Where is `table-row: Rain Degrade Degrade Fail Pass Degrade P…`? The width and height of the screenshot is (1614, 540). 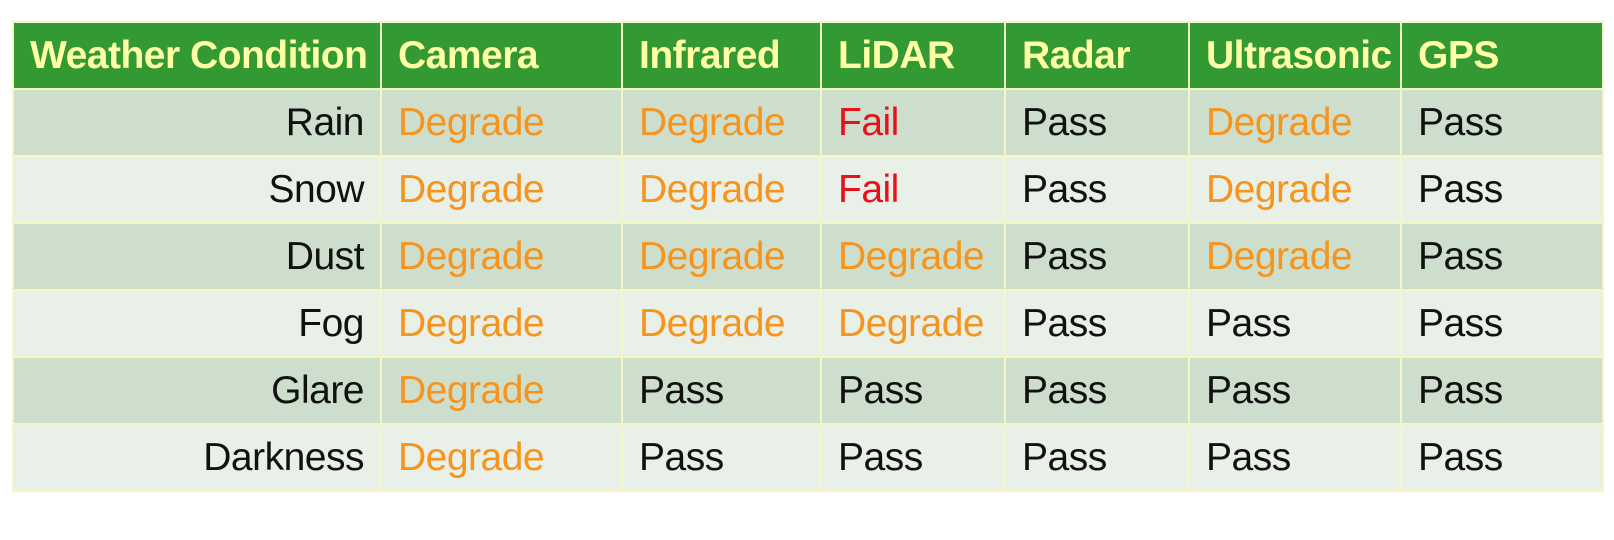
table-row: Rain Degrade Degrade Fail Pass Degrade P… is located at coordinates (808, 122).